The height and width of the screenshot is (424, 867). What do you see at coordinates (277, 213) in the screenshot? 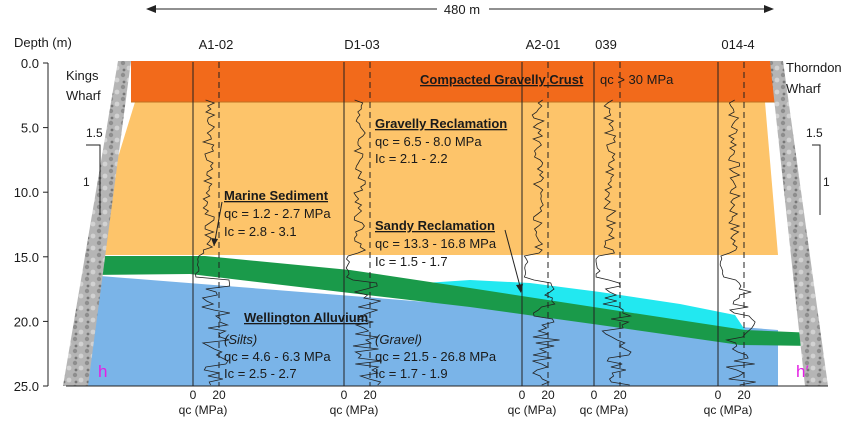
I see `marine-qc: qᴄ = 1.2 - 2.7 MPa` at bounding box center [277, 213].